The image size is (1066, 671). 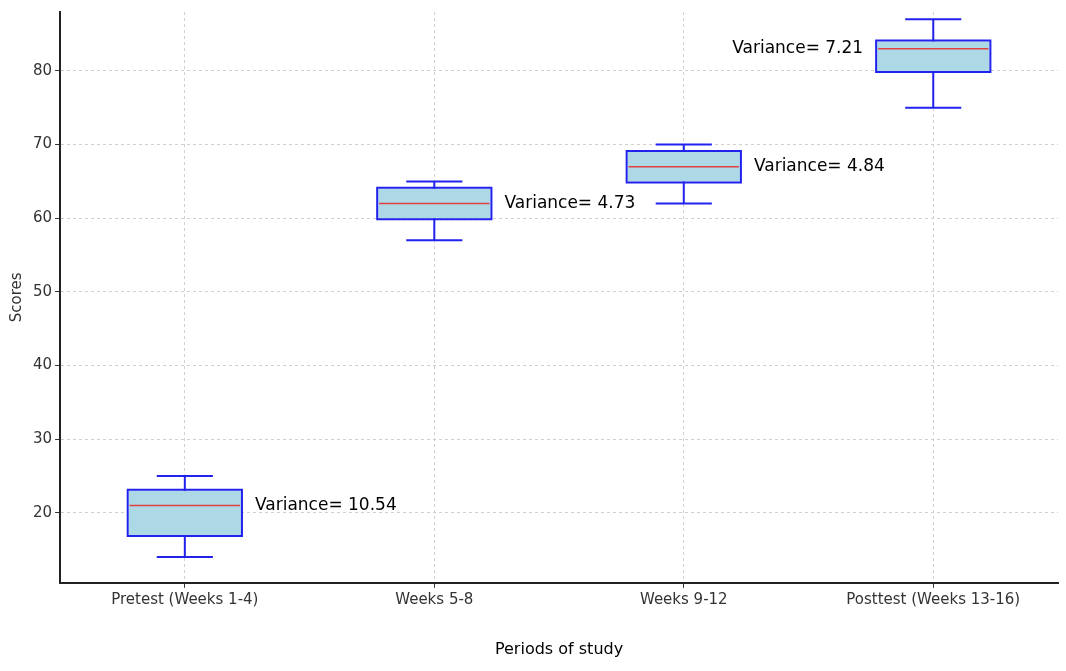 I want to click on y-tick-label: 30, so click(x=42, y=438).